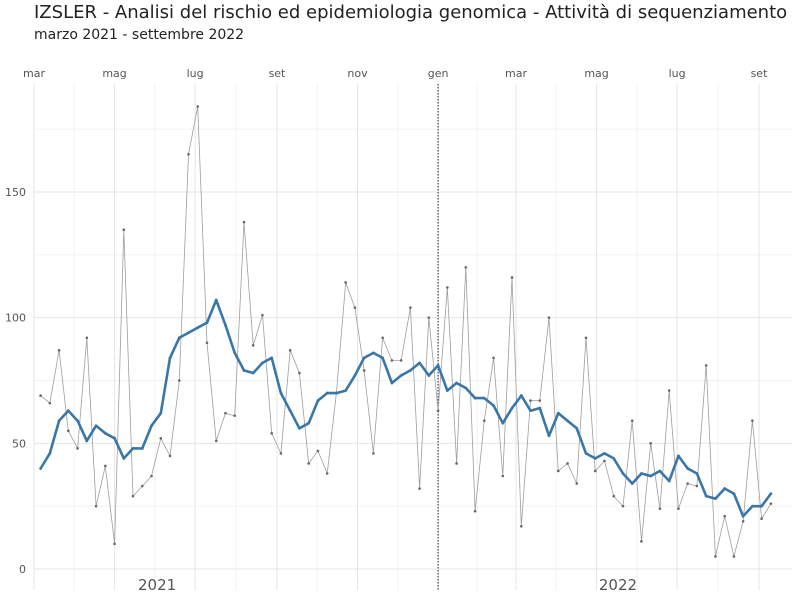 Image resolution: width=800 pixels, height=600 pixels. I want to click on year-labels: 2021 2022, so click(387, 585).